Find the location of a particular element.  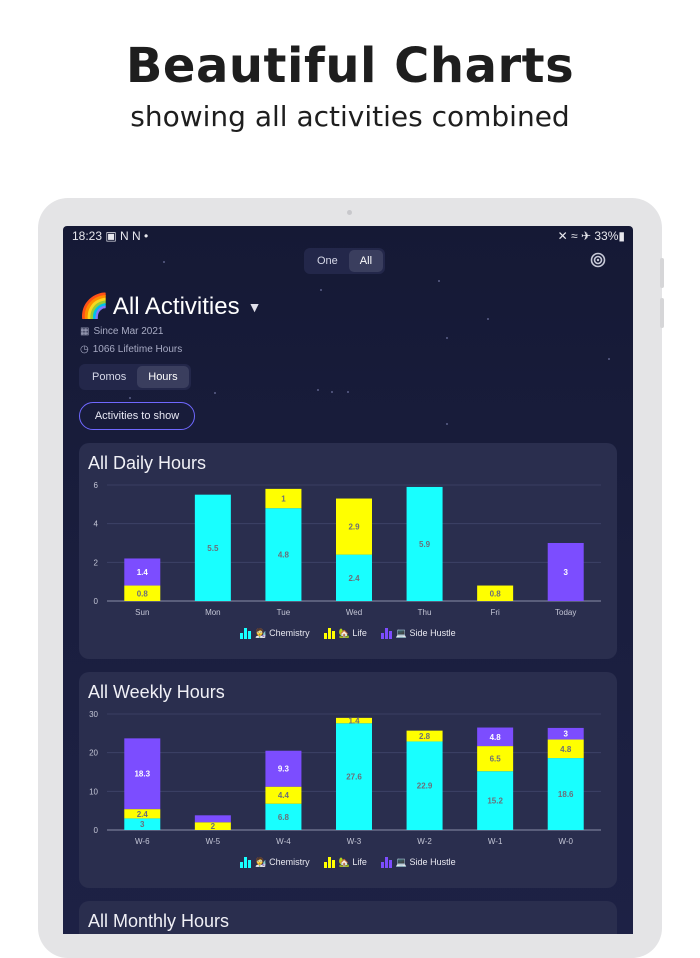

data-label: 27.6 is located at coordinates (354, 777).